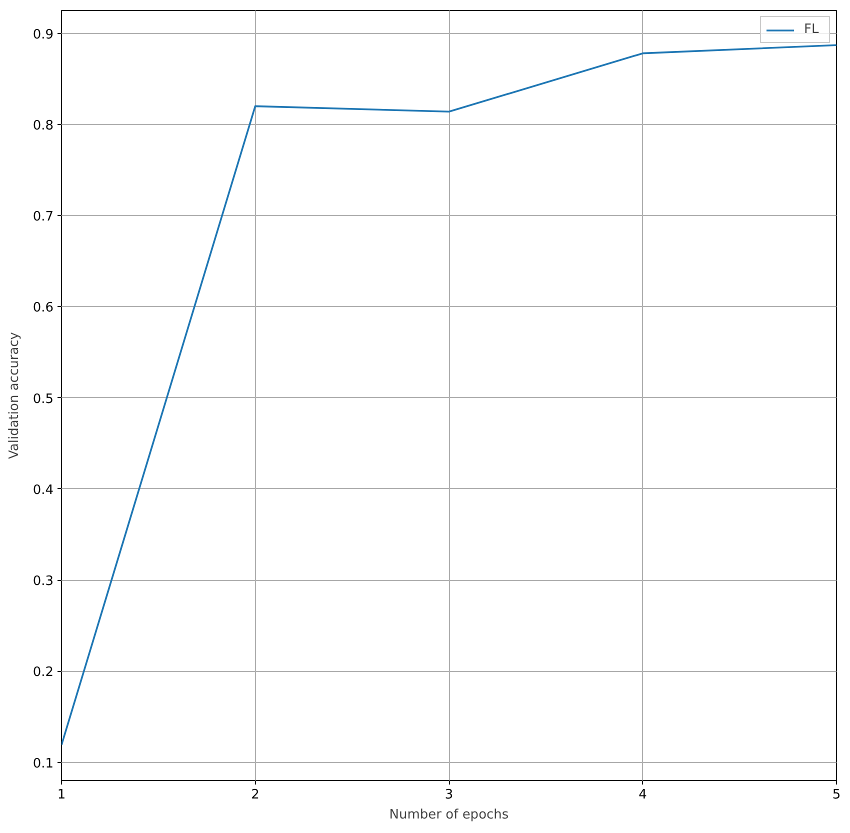 This screenshot has height=833, width=850. Describe the element at coordinates (43, 490) in the screenshot. I see `y-tick-label: 0.4` at that location.